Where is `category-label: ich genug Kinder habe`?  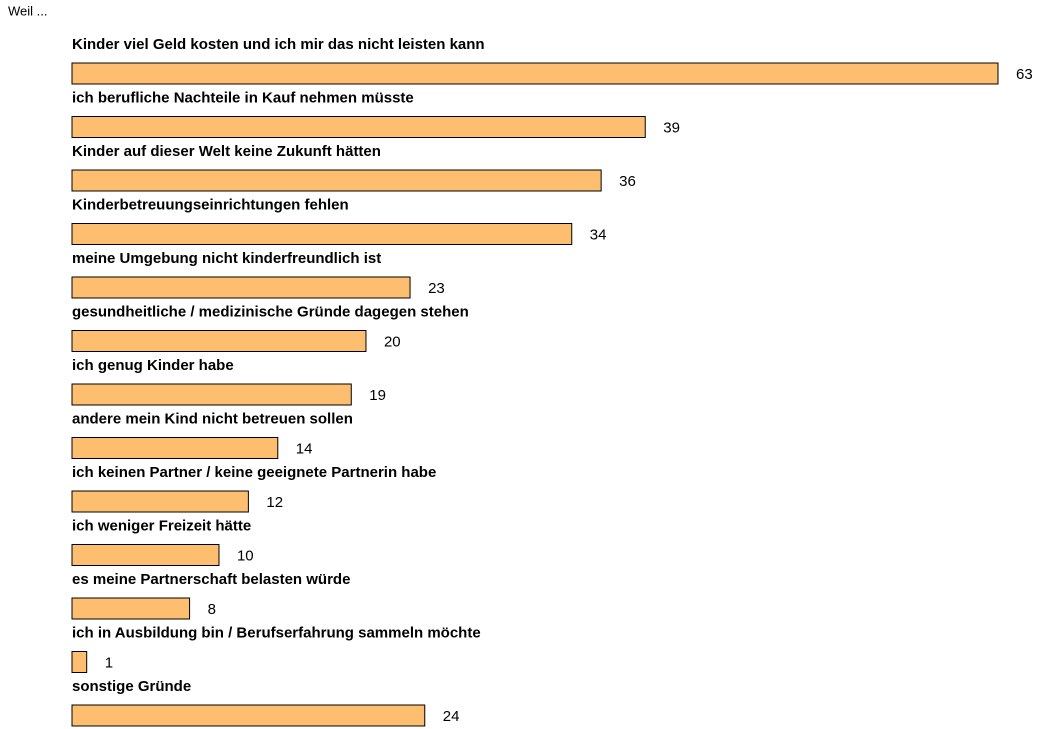
category-label: ich genug Kinder habe is located at coordinates (153, 365).